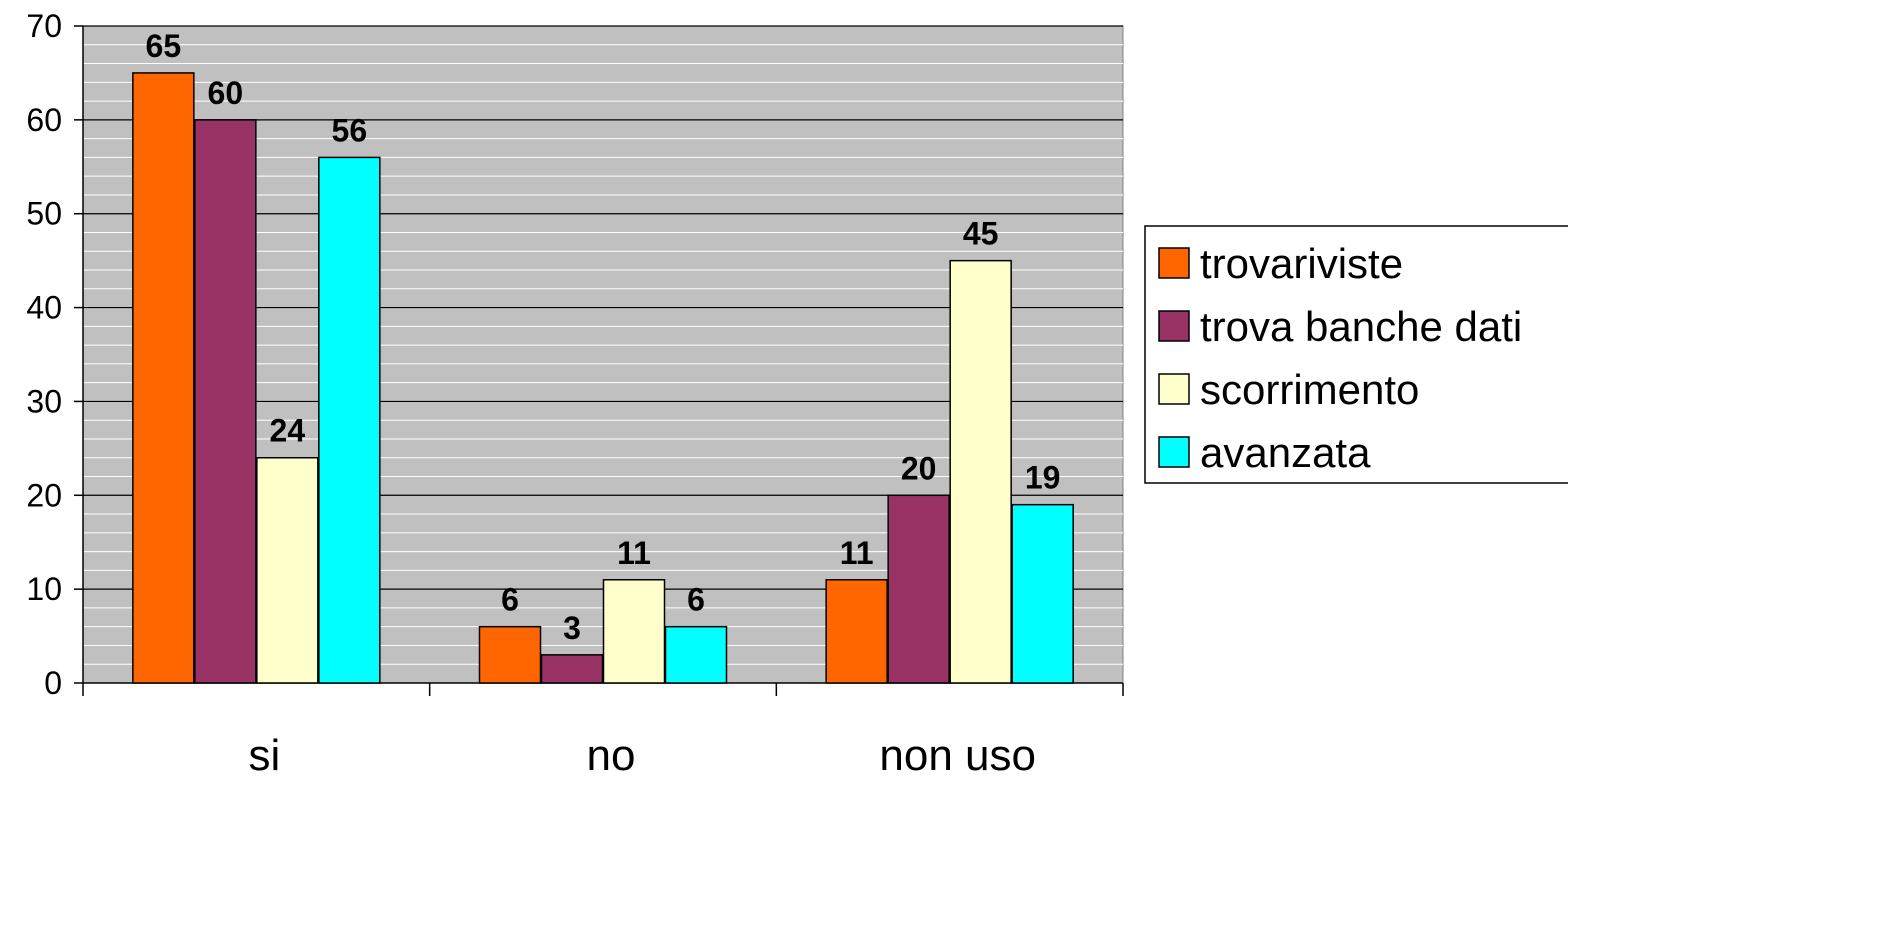 The width and height of the screenshot is (1904, 936). Describe the element at coordinates (44, 495) in the screenshot. I see `y-tick-label: 20` at that location.